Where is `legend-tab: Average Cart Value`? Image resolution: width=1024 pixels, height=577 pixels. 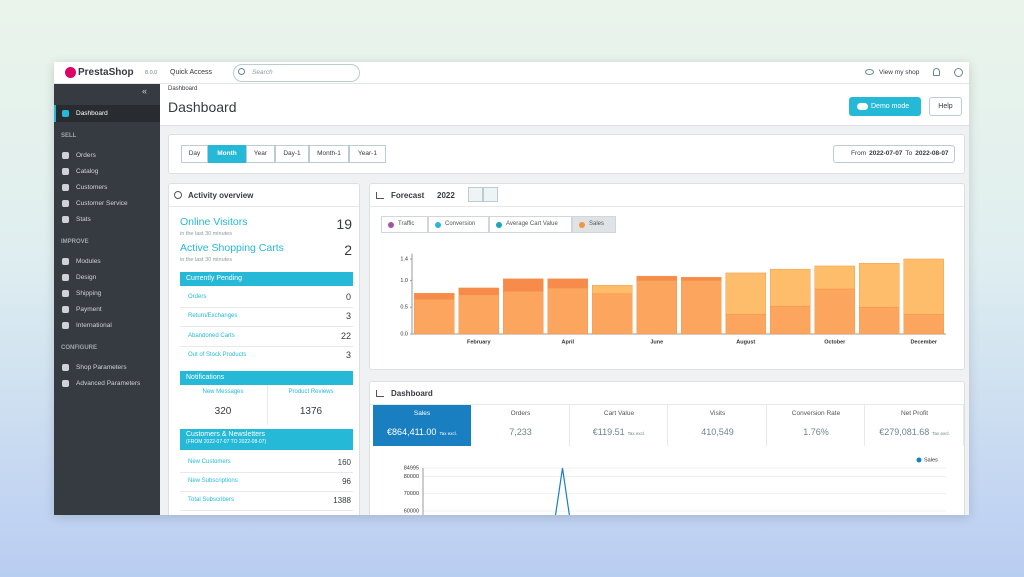
legend-tab: Average Cart Value is located at coordinates (530, 224).